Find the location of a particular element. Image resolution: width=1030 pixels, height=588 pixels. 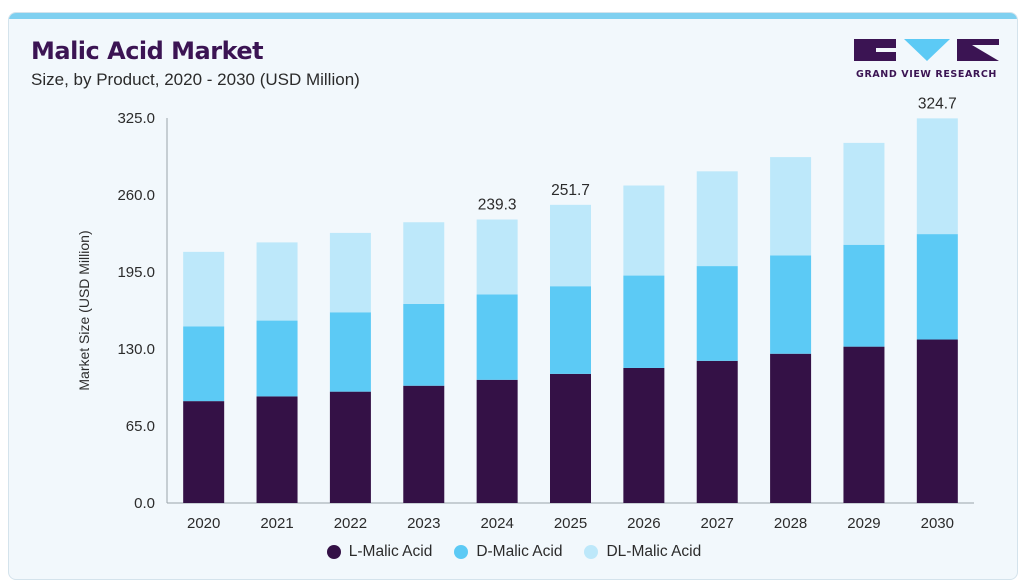

x-tick-label: 2030 is located at coordinates (937, 523).